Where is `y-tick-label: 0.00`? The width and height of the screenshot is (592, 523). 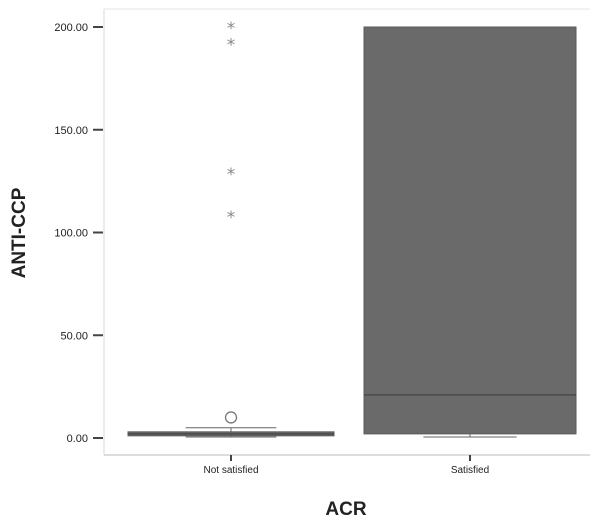 y-tick-label: 0.00 is located at coordinates (77, 439).